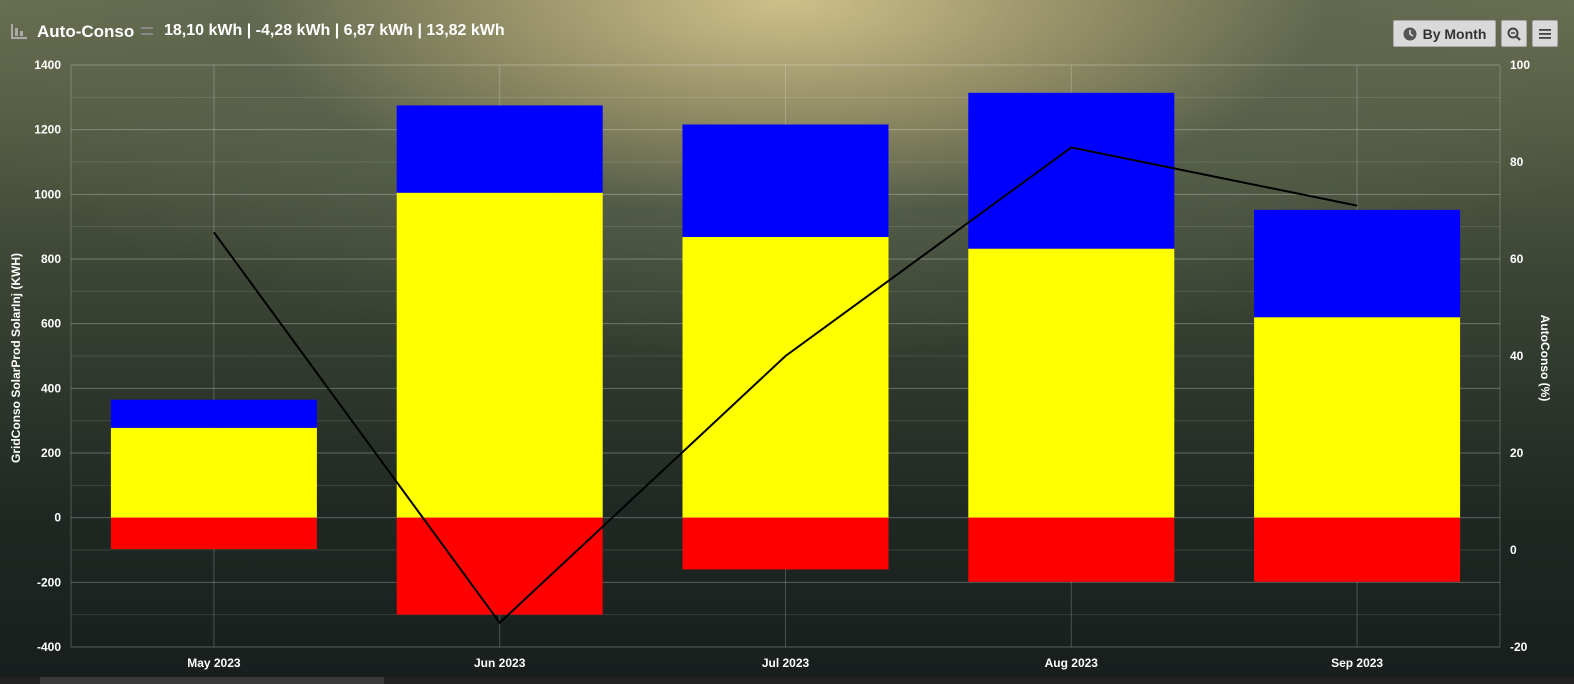  Describe the element at coordinates (19, 31) in the screenshot. I see `chart-icon` at that location.